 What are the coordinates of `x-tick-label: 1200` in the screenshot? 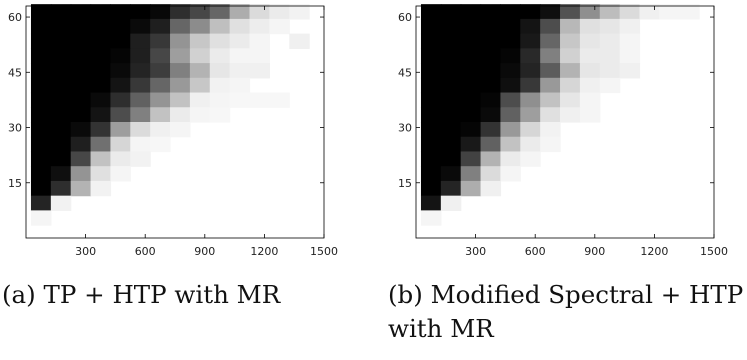 It's located at (264, 251).